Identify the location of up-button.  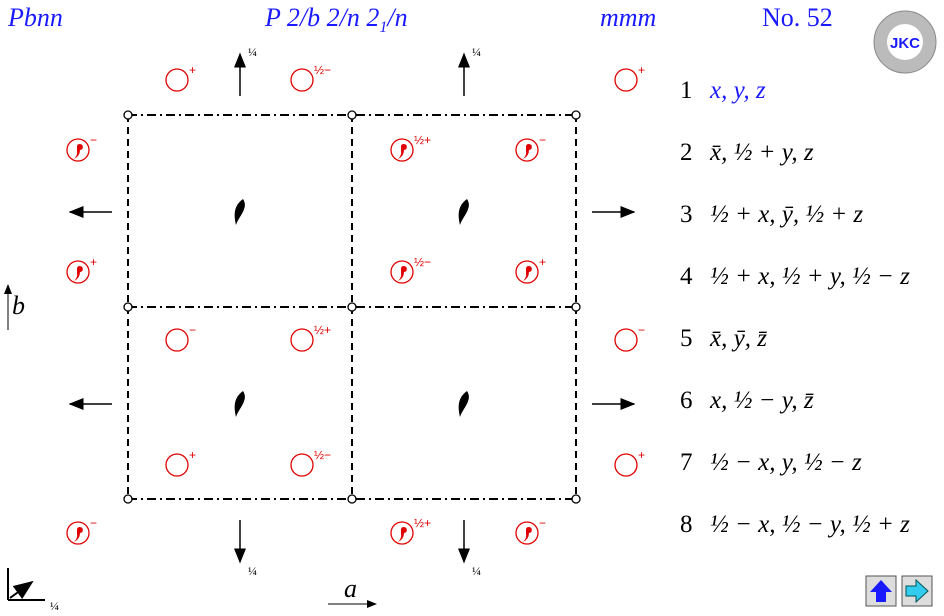
(881, 591).